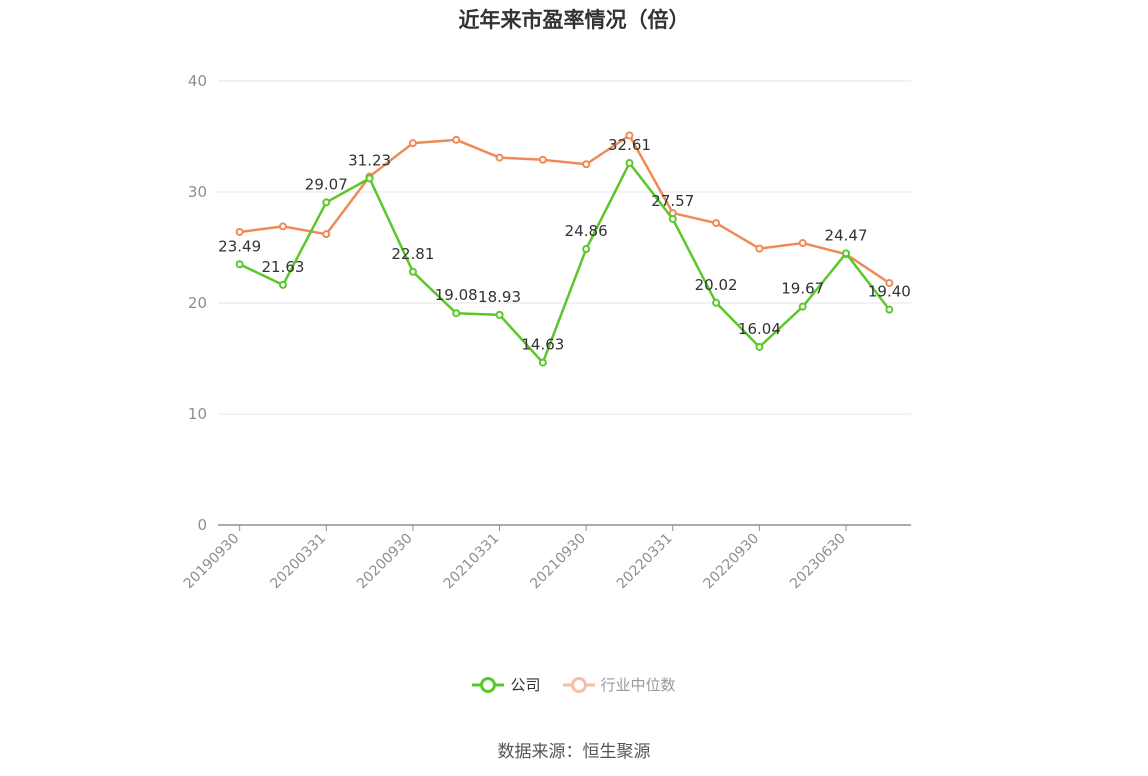 The image size is (1148, 776). What do you see at coordinates (672, 201) in the screenshot?
I see `data-label-company: 27.57` at bounding box center [672, 201].